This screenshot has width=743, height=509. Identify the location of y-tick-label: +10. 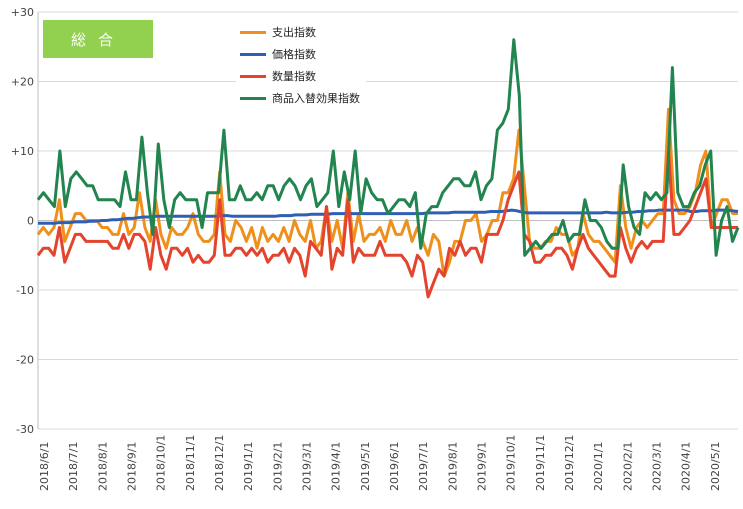
(22, 151).